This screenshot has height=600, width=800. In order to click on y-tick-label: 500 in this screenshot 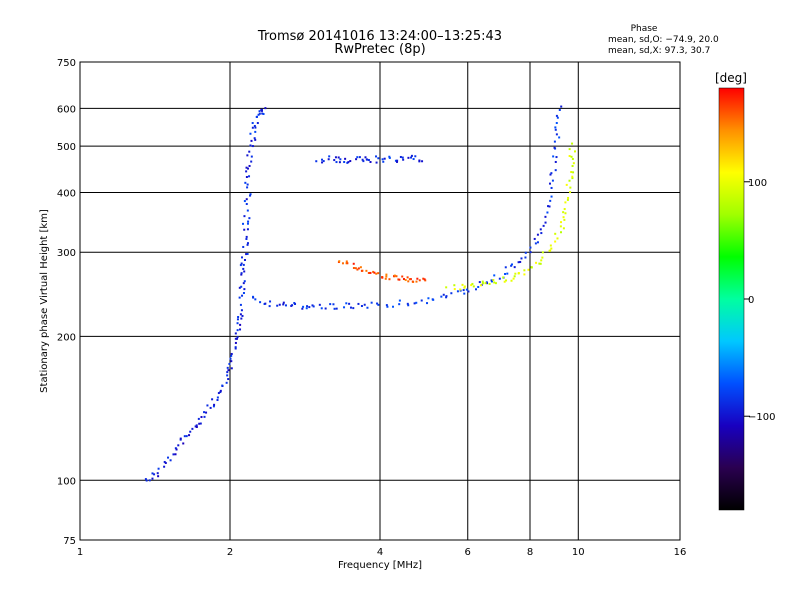, I will do `click(66, 147)`.